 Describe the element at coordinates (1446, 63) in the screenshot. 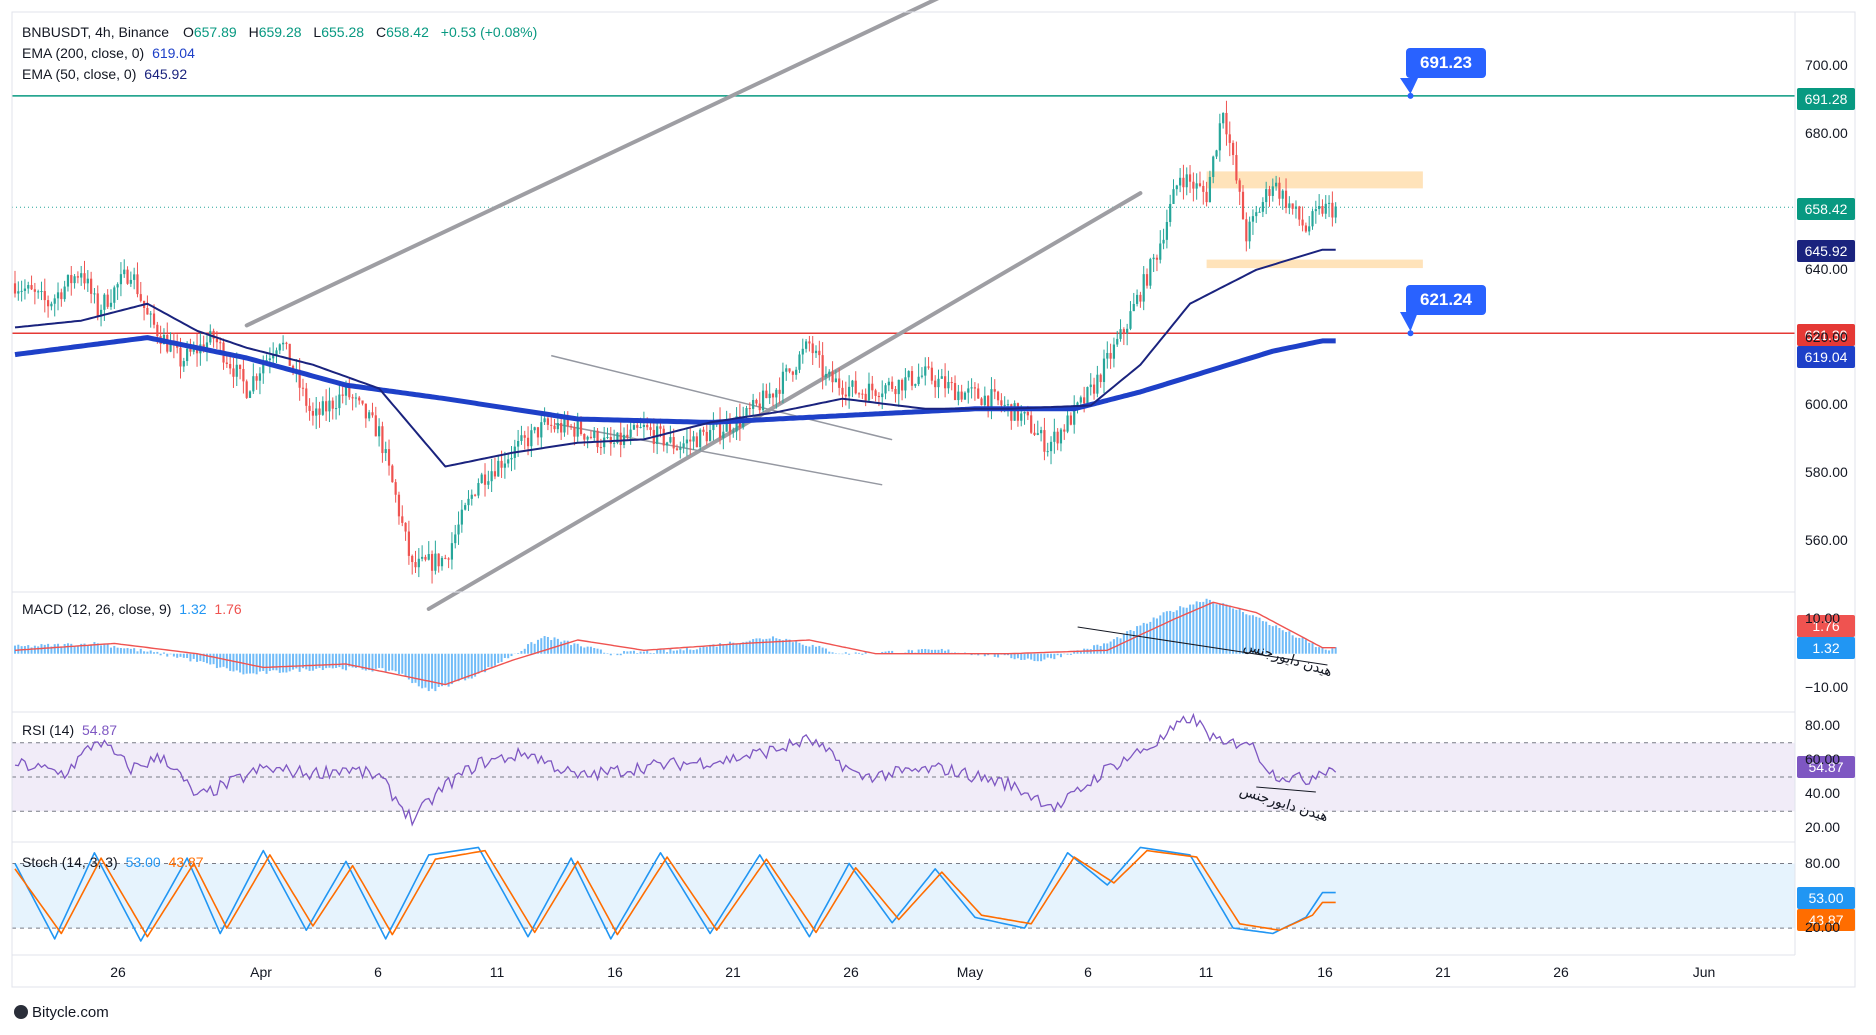

I see `price-tag-upper: 691.23` at that location.